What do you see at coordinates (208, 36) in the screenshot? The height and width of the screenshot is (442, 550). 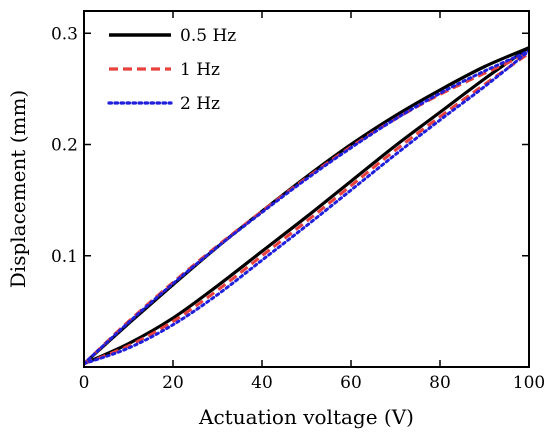 I see `legend-label: 0.5 Hz` at bounding box center [208, 36].